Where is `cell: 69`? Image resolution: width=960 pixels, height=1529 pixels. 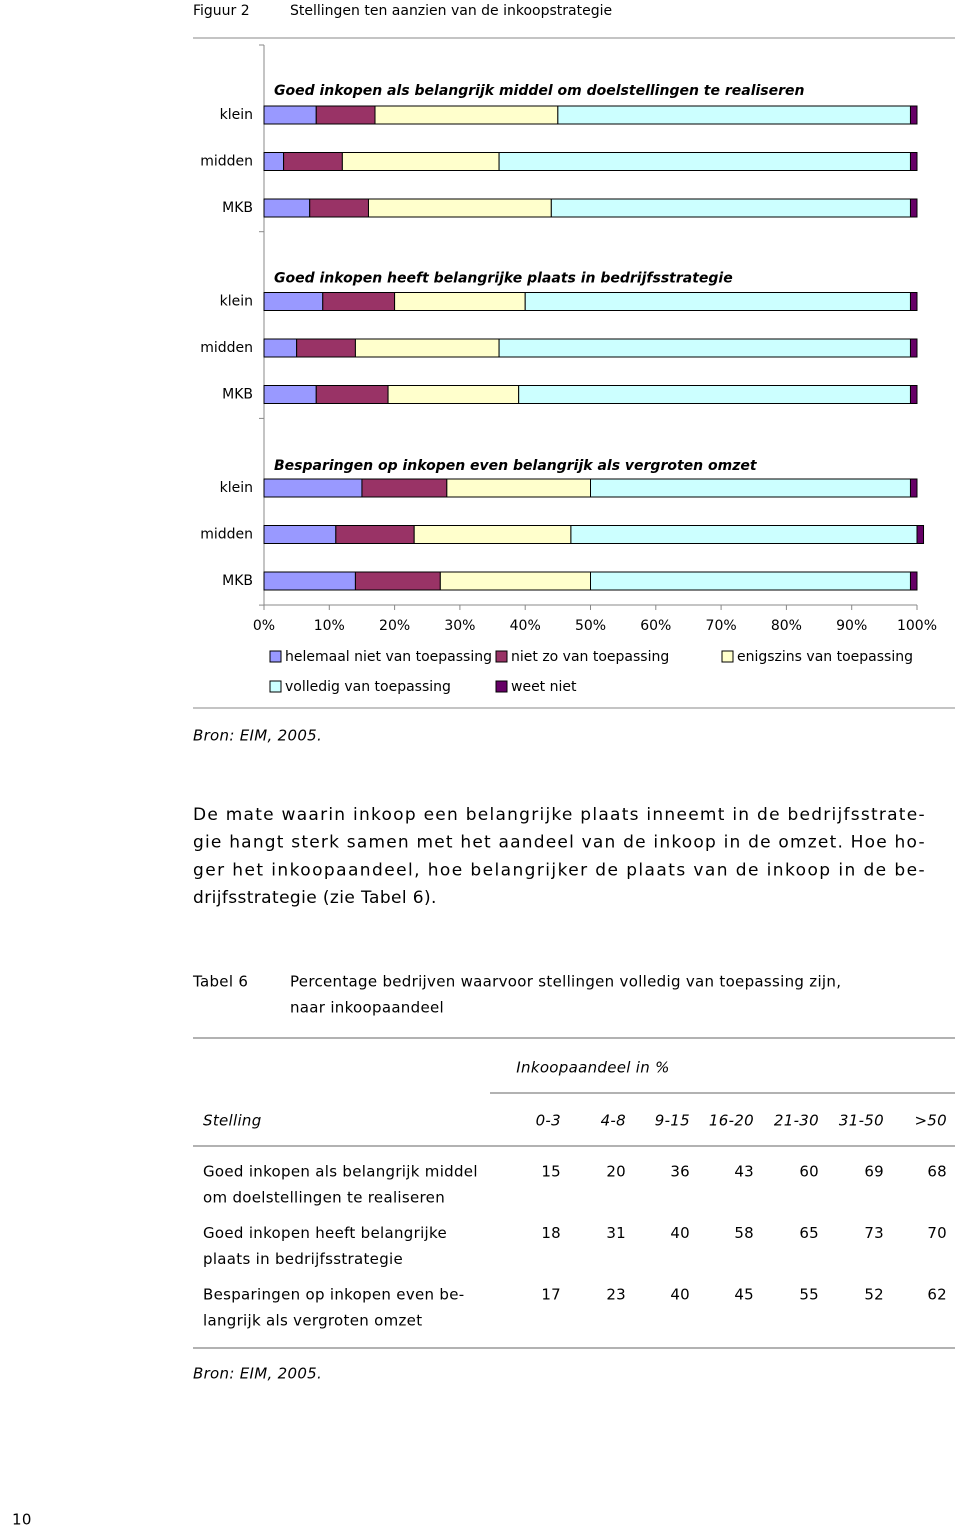 cell: 69 is located at coordinates (874, 1172).